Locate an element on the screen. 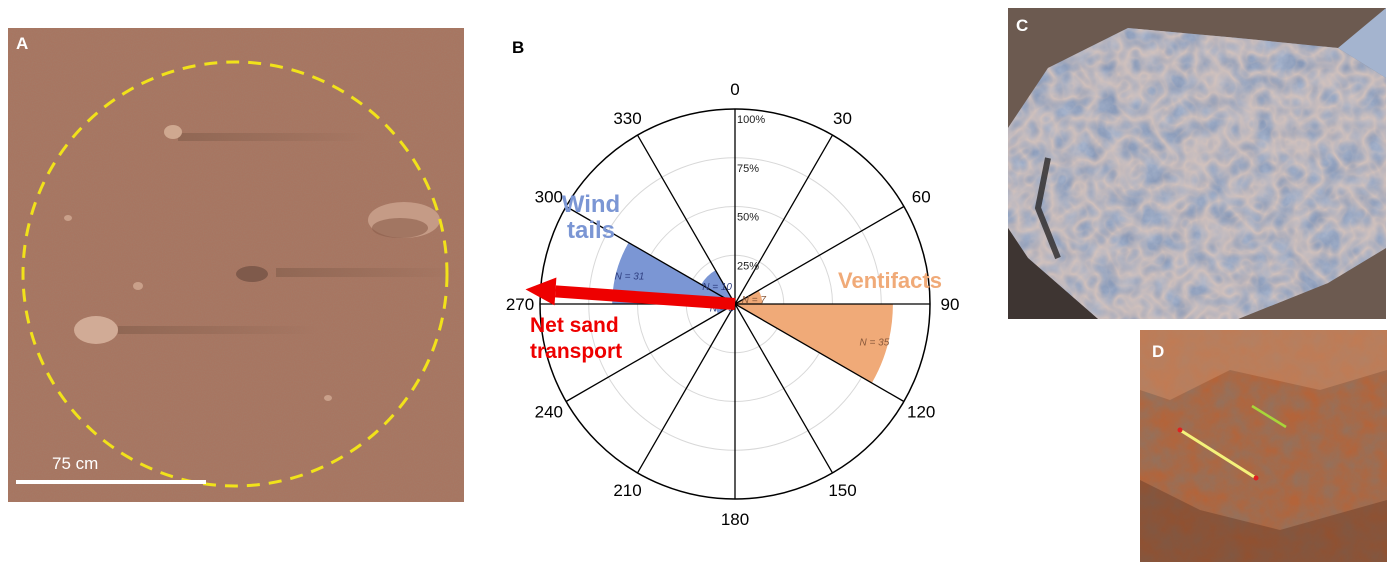  radial-tick-label: 50% is located at coordinates (748, 218).